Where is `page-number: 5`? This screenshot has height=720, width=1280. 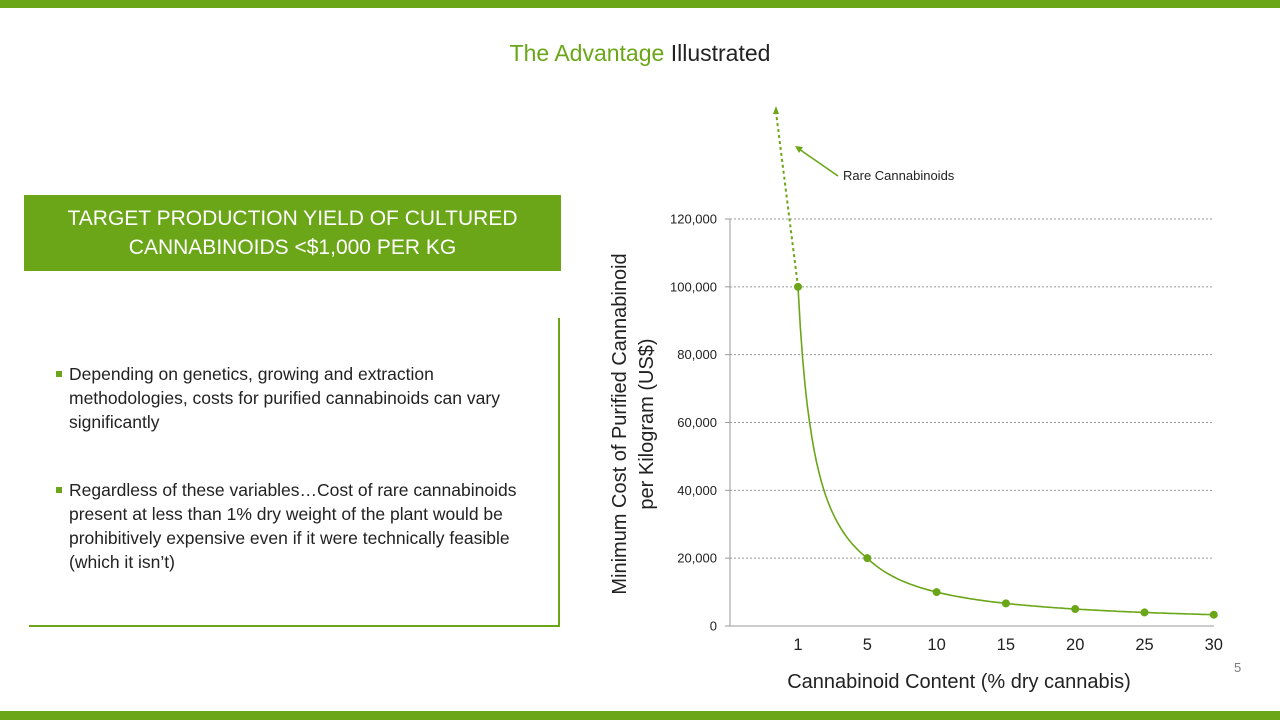 page-number: 5 is located at coordinates (1238, 667).